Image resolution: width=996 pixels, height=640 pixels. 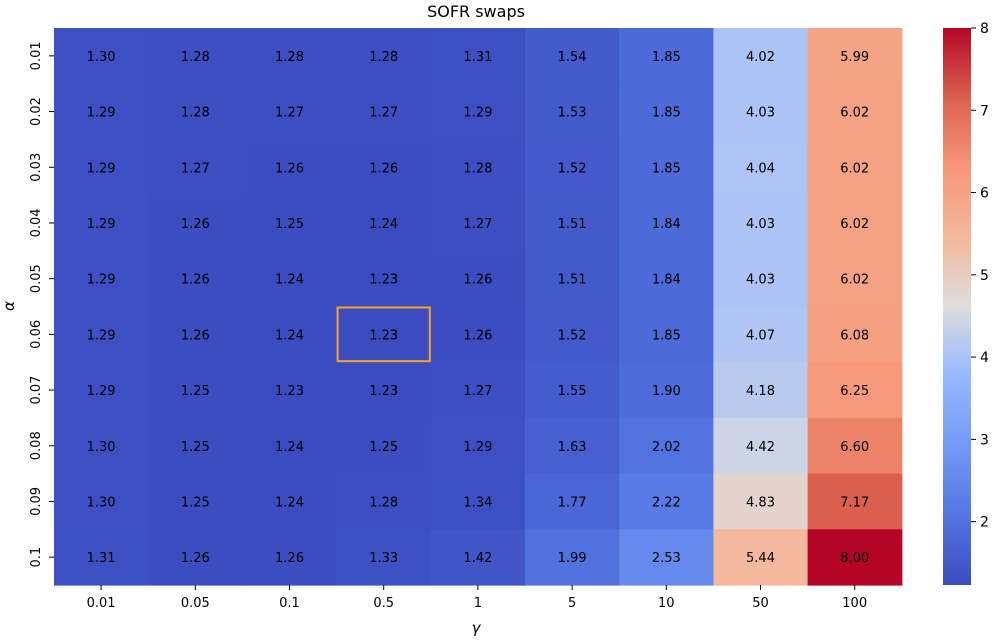 I want to click on x-tick-label: 0.05, so click(x=195, y=603).